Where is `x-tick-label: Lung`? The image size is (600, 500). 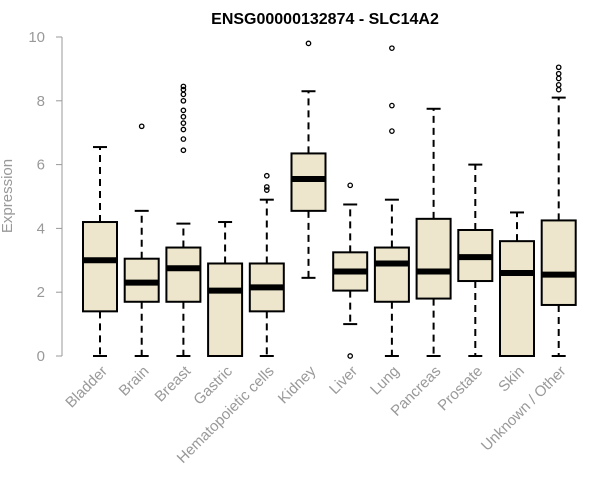
x-tick-label: Lung is located at coordinates (385, 381).